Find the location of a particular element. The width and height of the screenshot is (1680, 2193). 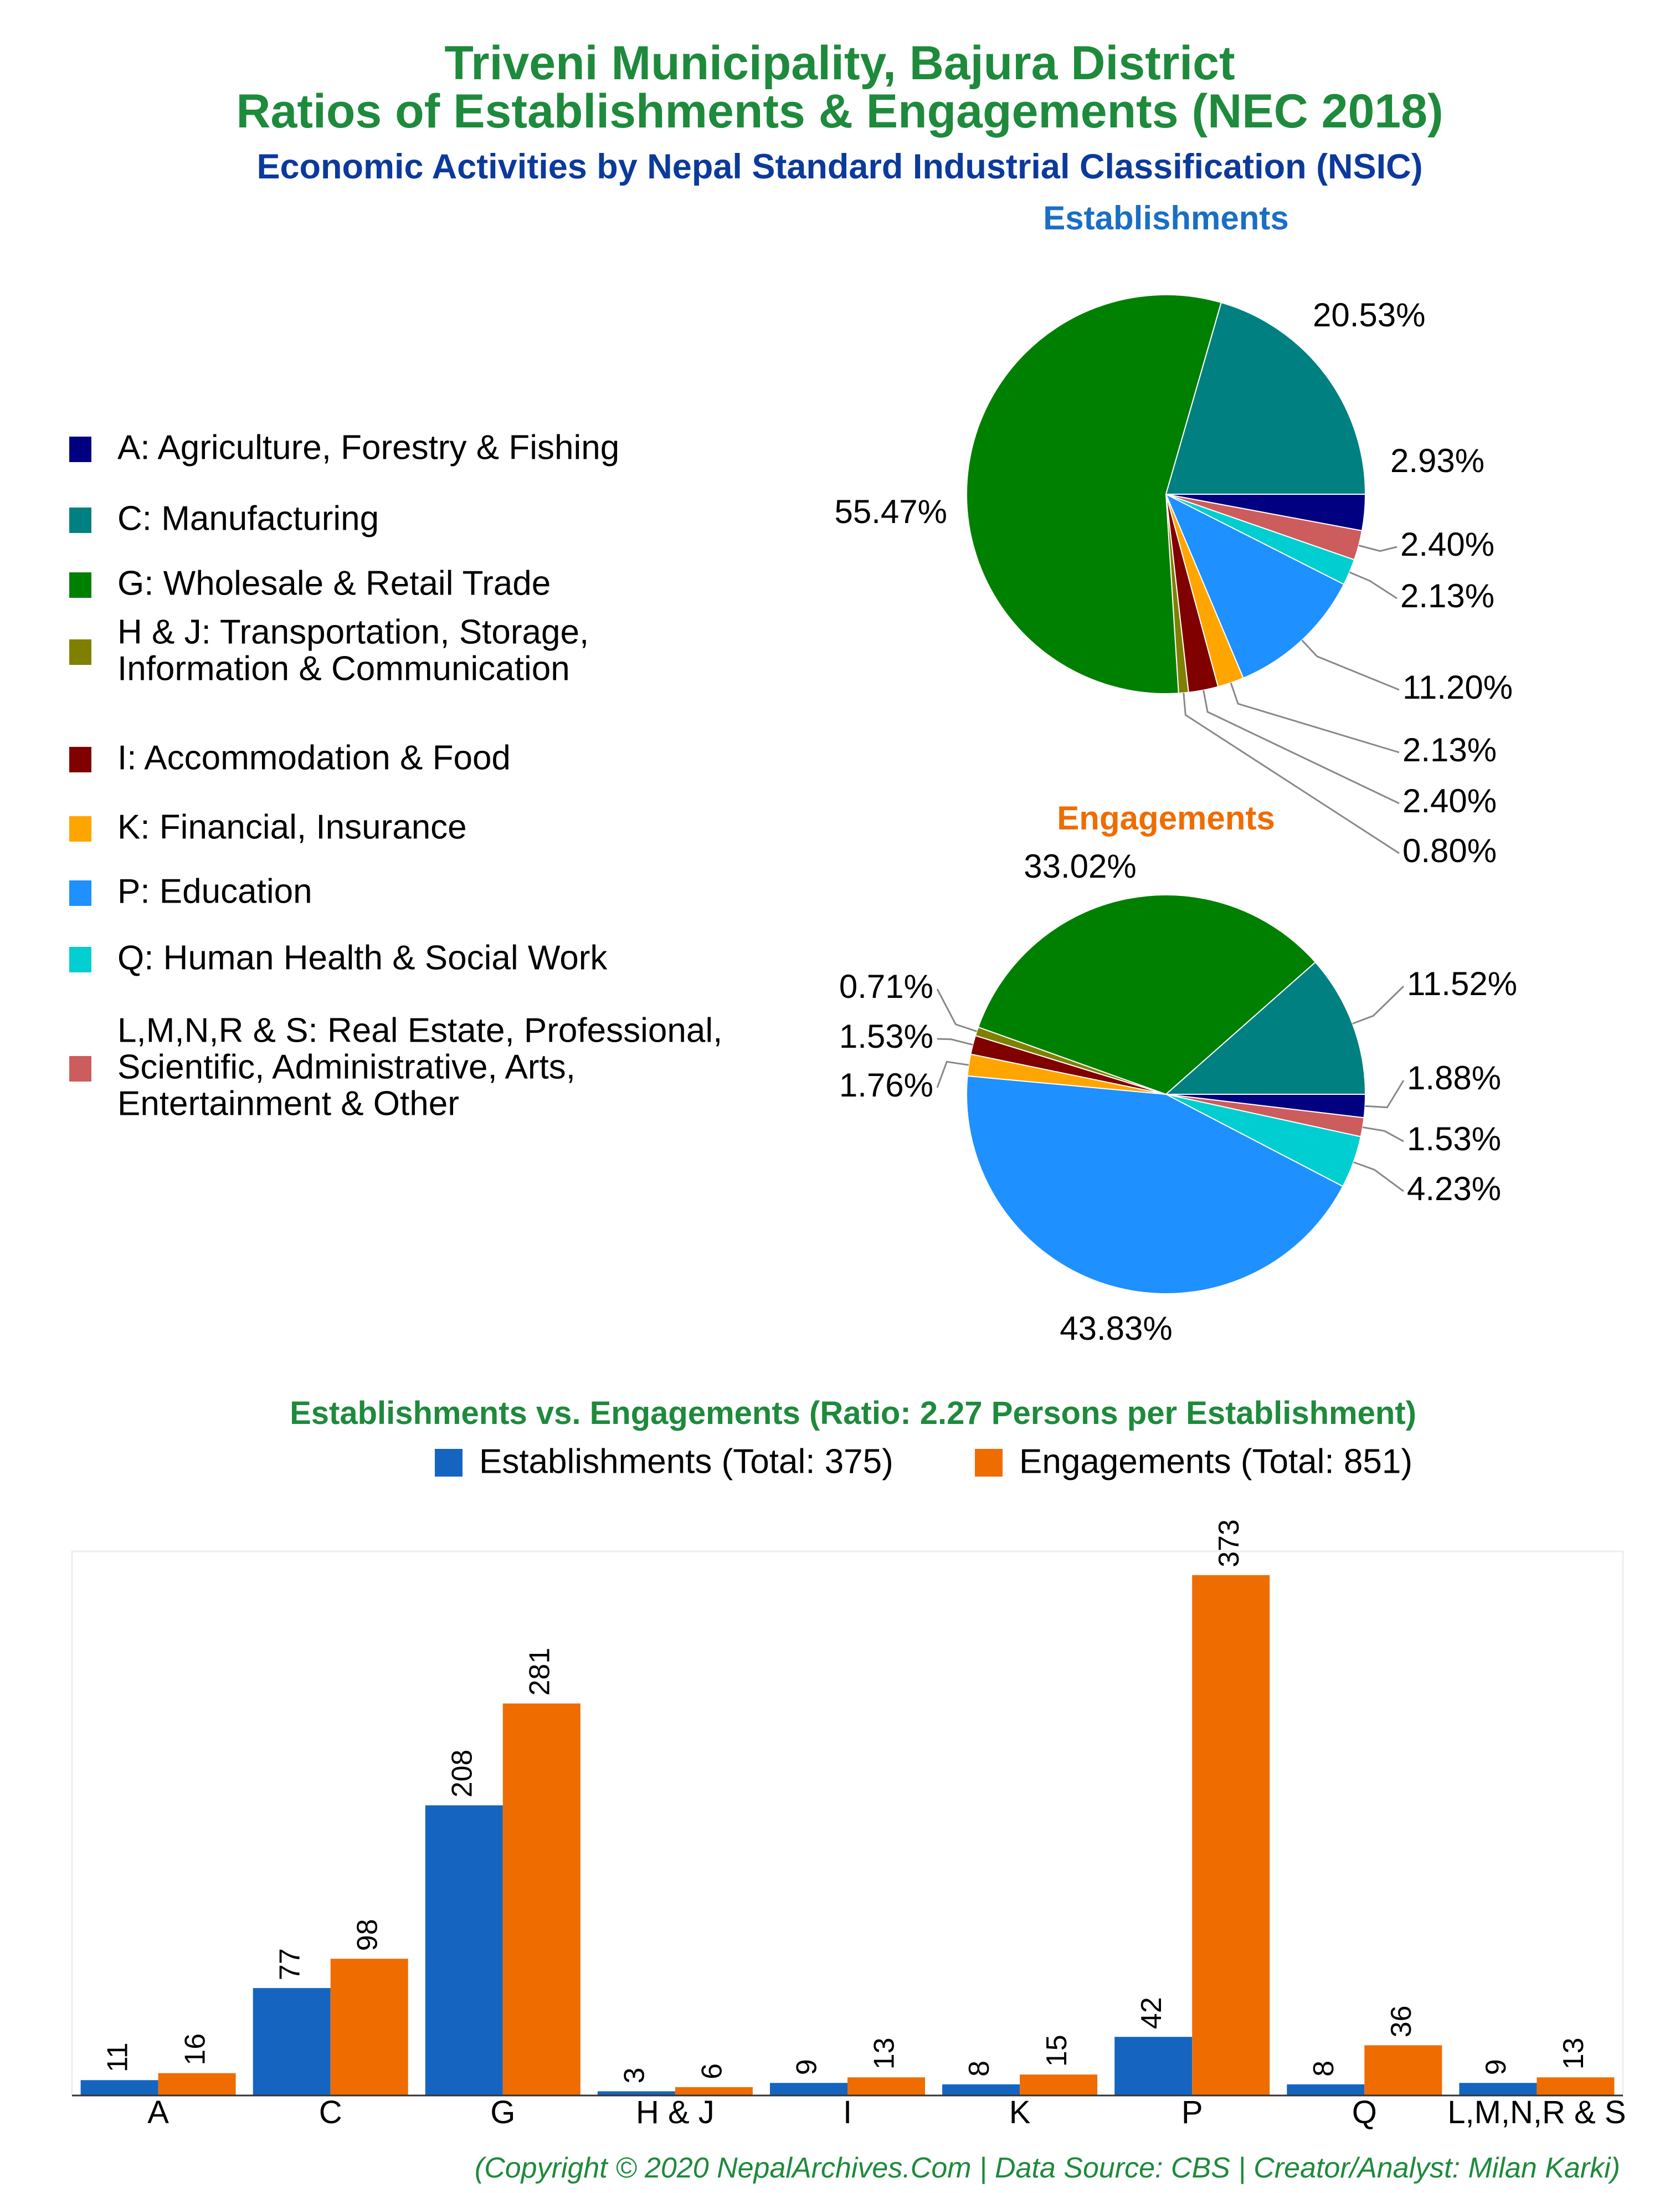

pie-label-c: 11.52% is located at coordinates (1462, 983).